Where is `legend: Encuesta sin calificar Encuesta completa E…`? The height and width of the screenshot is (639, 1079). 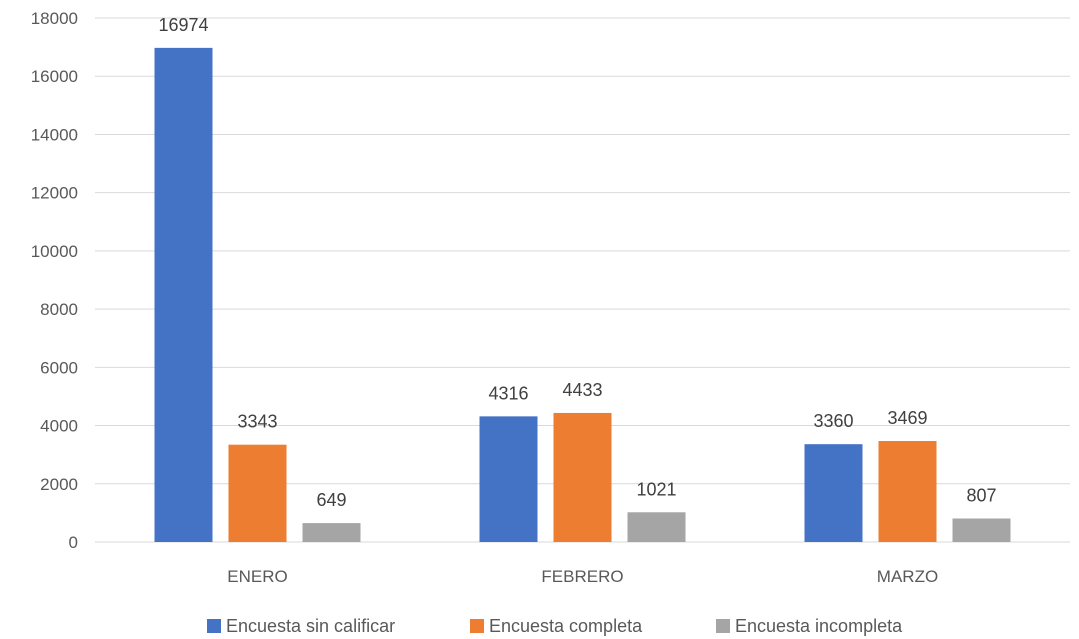
legend: Encuesta sin calificar Encuesta completa E… is located at coordinates (555, 626).